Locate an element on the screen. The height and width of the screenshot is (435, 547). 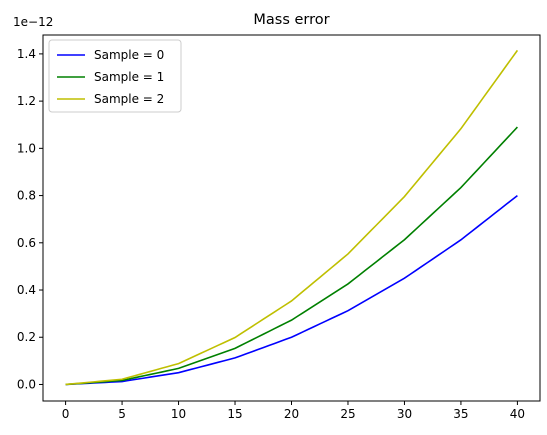
y-tick-label: 0.6 is located at coordinates (26, 243).